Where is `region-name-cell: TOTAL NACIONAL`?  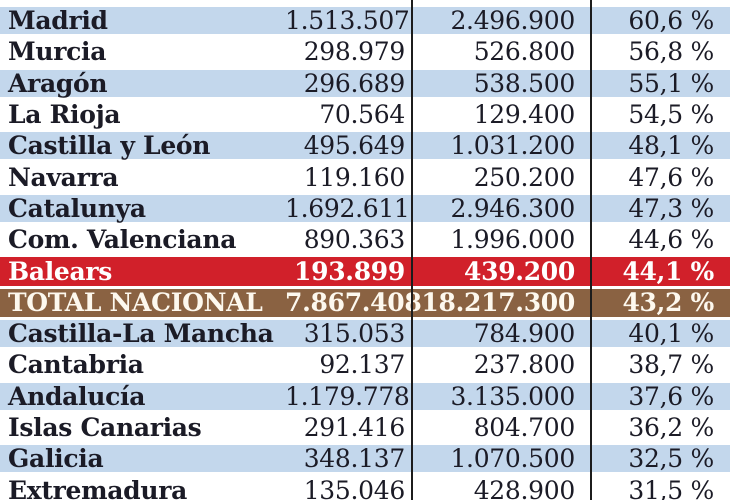 region-name-cell: TOTAL NACIONAL is located at coordinates (135, 303).